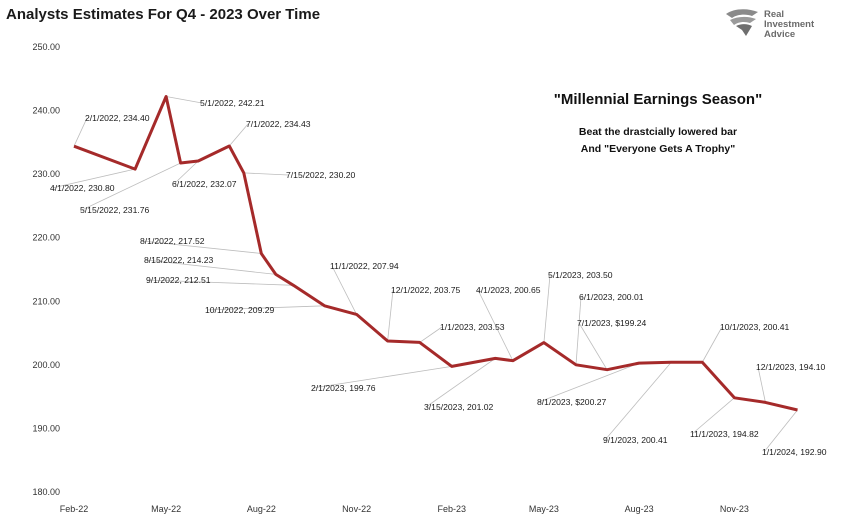  Describe the element at coordinates (508, 290) in the screenshot. I see `data-label: 4/1/2023, 200.65` at that location.